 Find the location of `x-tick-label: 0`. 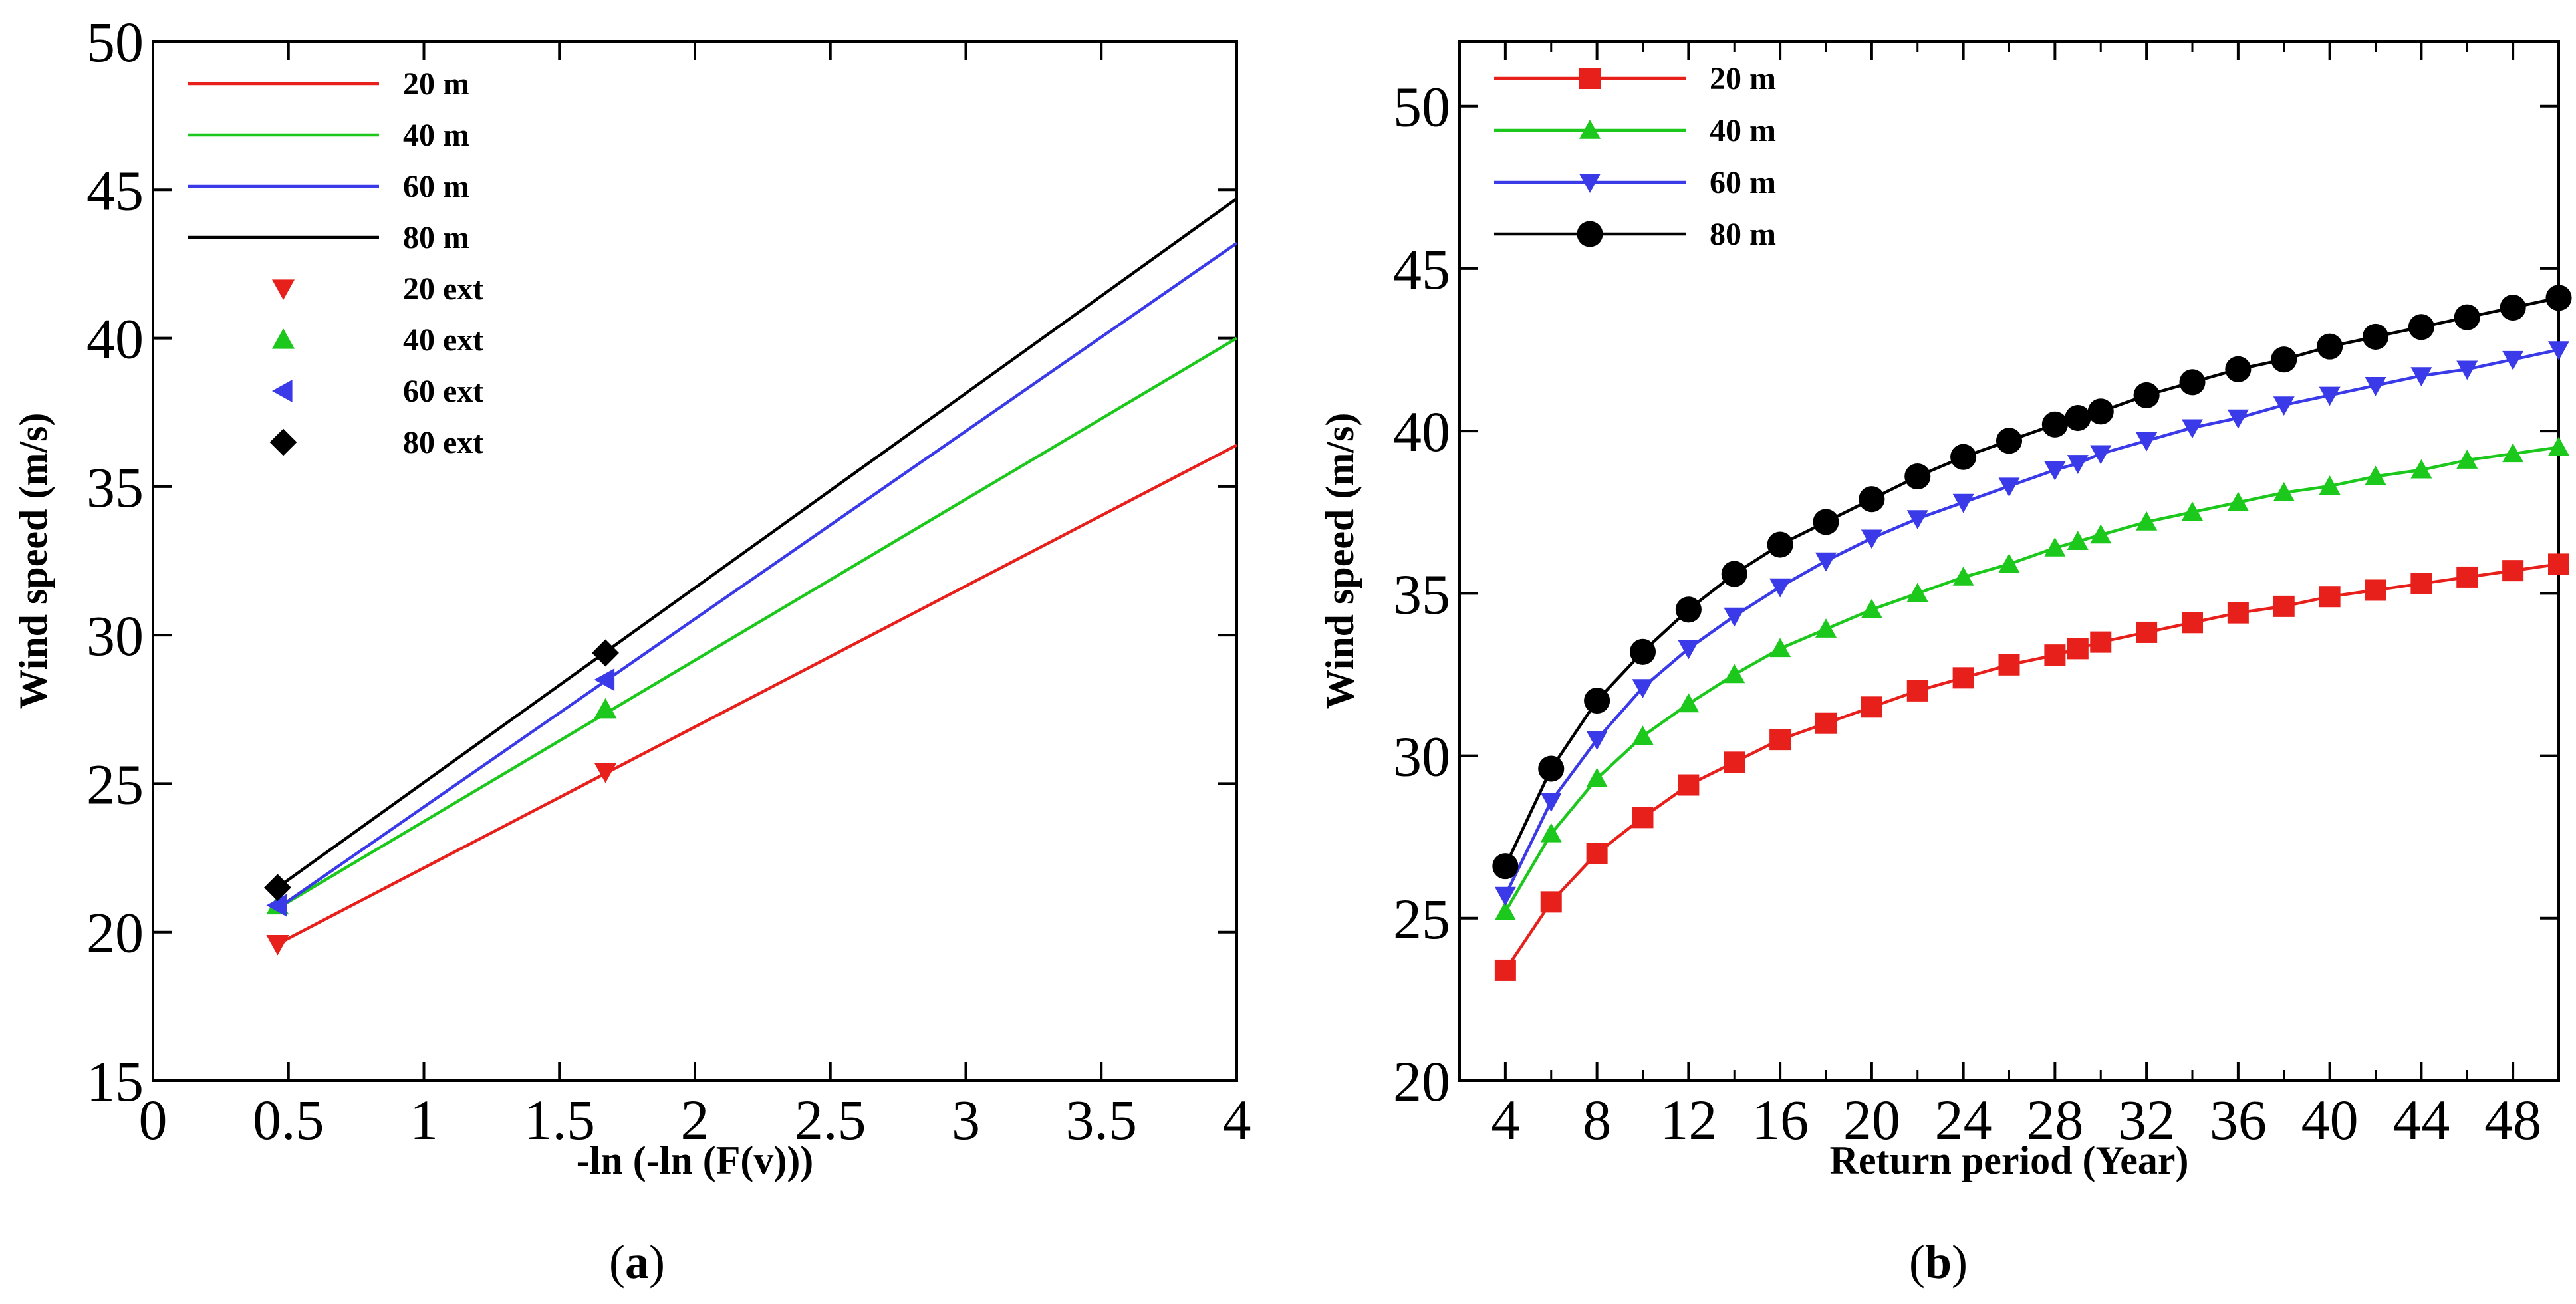

x-tick-label: 0 is located at coordinates (153, 1120).